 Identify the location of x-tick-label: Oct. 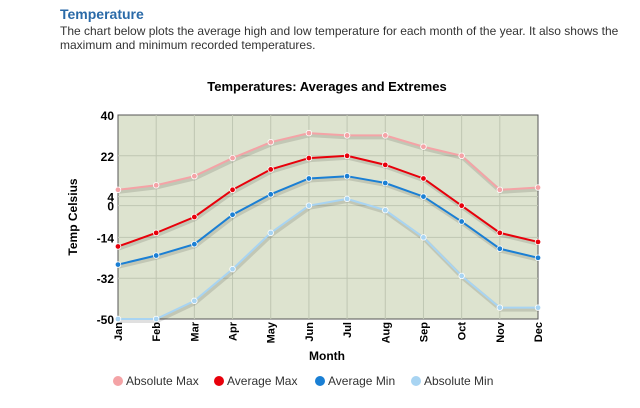
(463, 331).